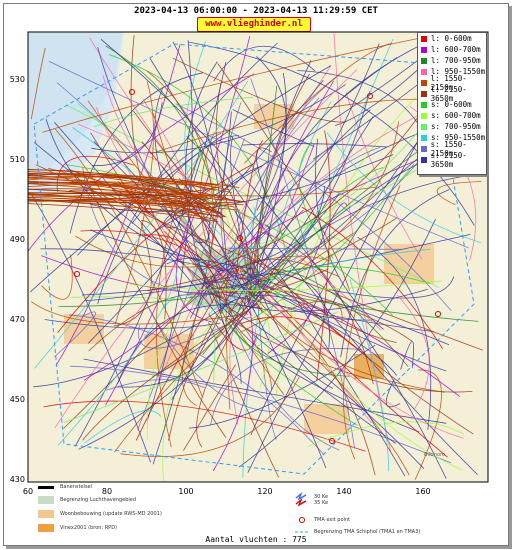 Image resolution: width=515 pixels, height=550 pixels. Describe the element at coordinates (65, 487) in the screenshot. I see `legend-runways: Banenstelsel` at that location.